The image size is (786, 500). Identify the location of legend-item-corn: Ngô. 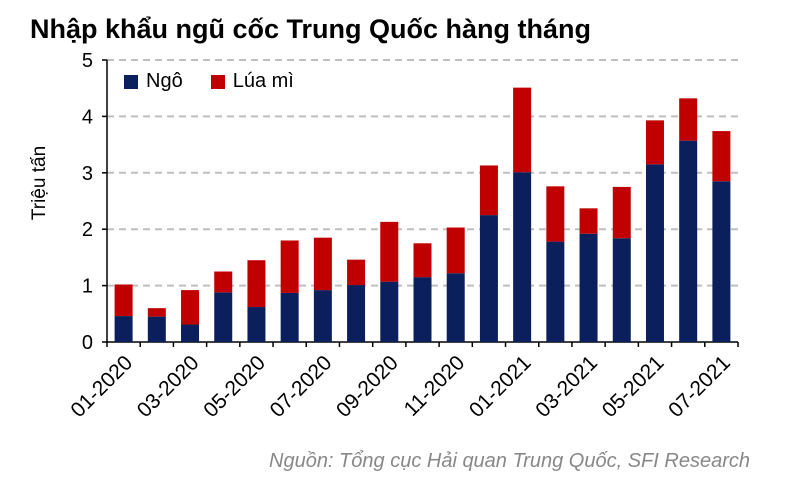
(153, 81).